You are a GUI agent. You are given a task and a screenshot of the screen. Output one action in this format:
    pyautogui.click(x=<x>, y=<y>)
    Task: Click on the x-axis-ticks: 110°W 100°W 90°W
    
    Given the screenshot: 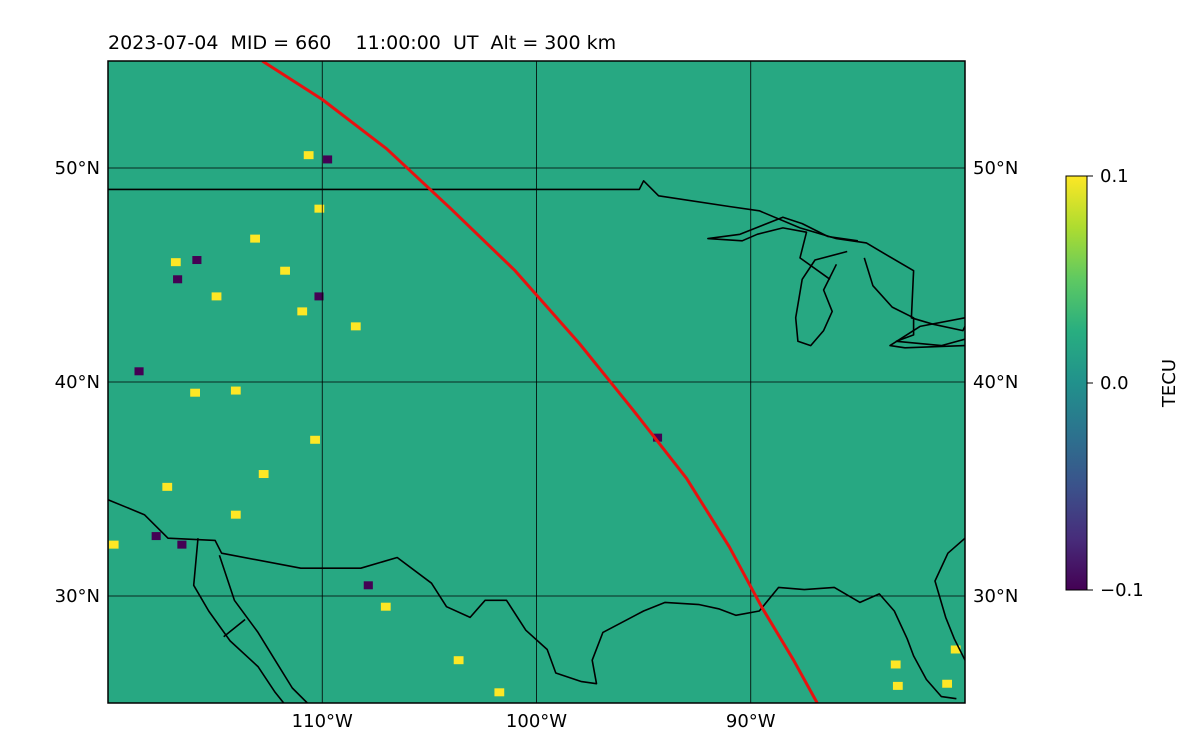 What is the action you would take?
    pyautogui.click(x=534, y=721)
    